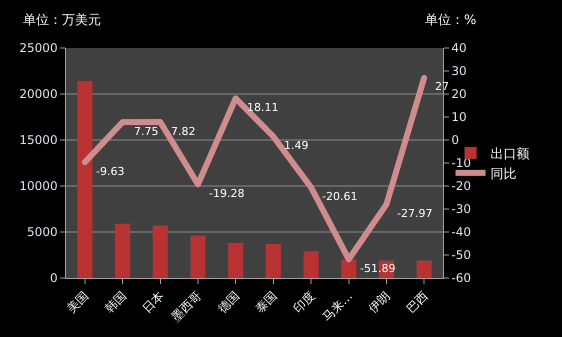 The image size is (562, 337). Describe the element at coordinates (461, 186) in the screenshot. I see `y2-tick-label: -20` at that location.